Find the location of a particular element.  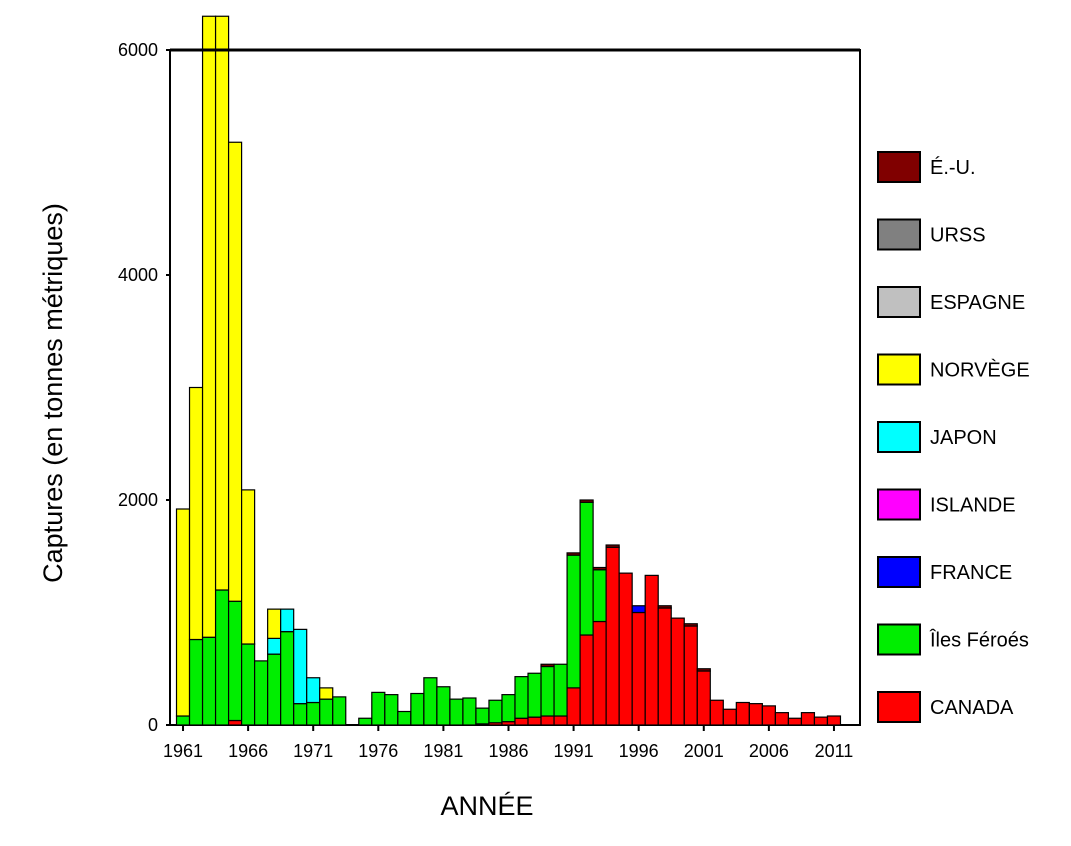

bar-segment-canada-2000 is located at coordinates (690, 675).